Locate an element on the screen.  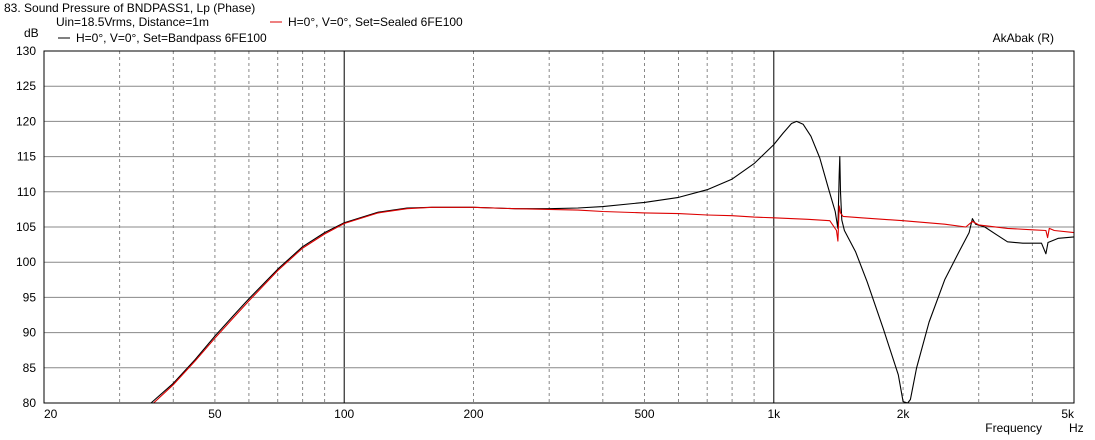
y-tick-label: 125 is located at coordinates (26, 86).